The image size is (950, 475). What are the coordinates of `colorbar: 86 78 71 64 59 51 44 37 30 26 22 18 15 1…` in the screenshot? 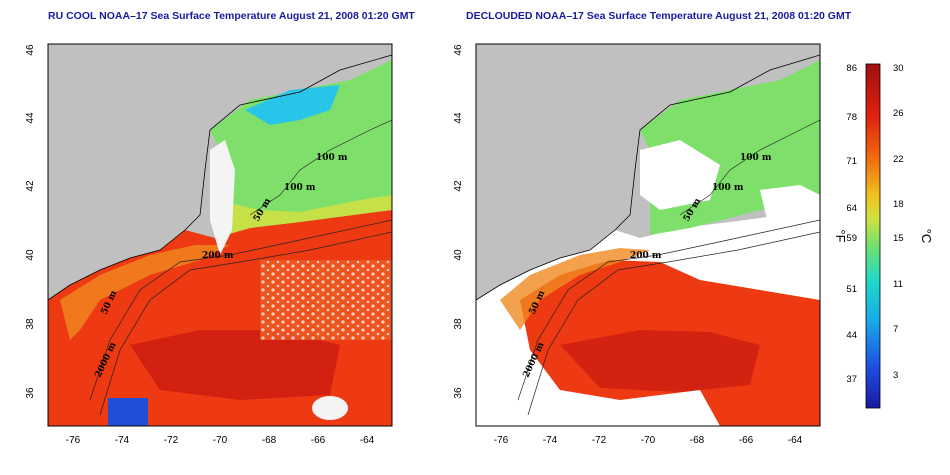 It's located at (883, 236).